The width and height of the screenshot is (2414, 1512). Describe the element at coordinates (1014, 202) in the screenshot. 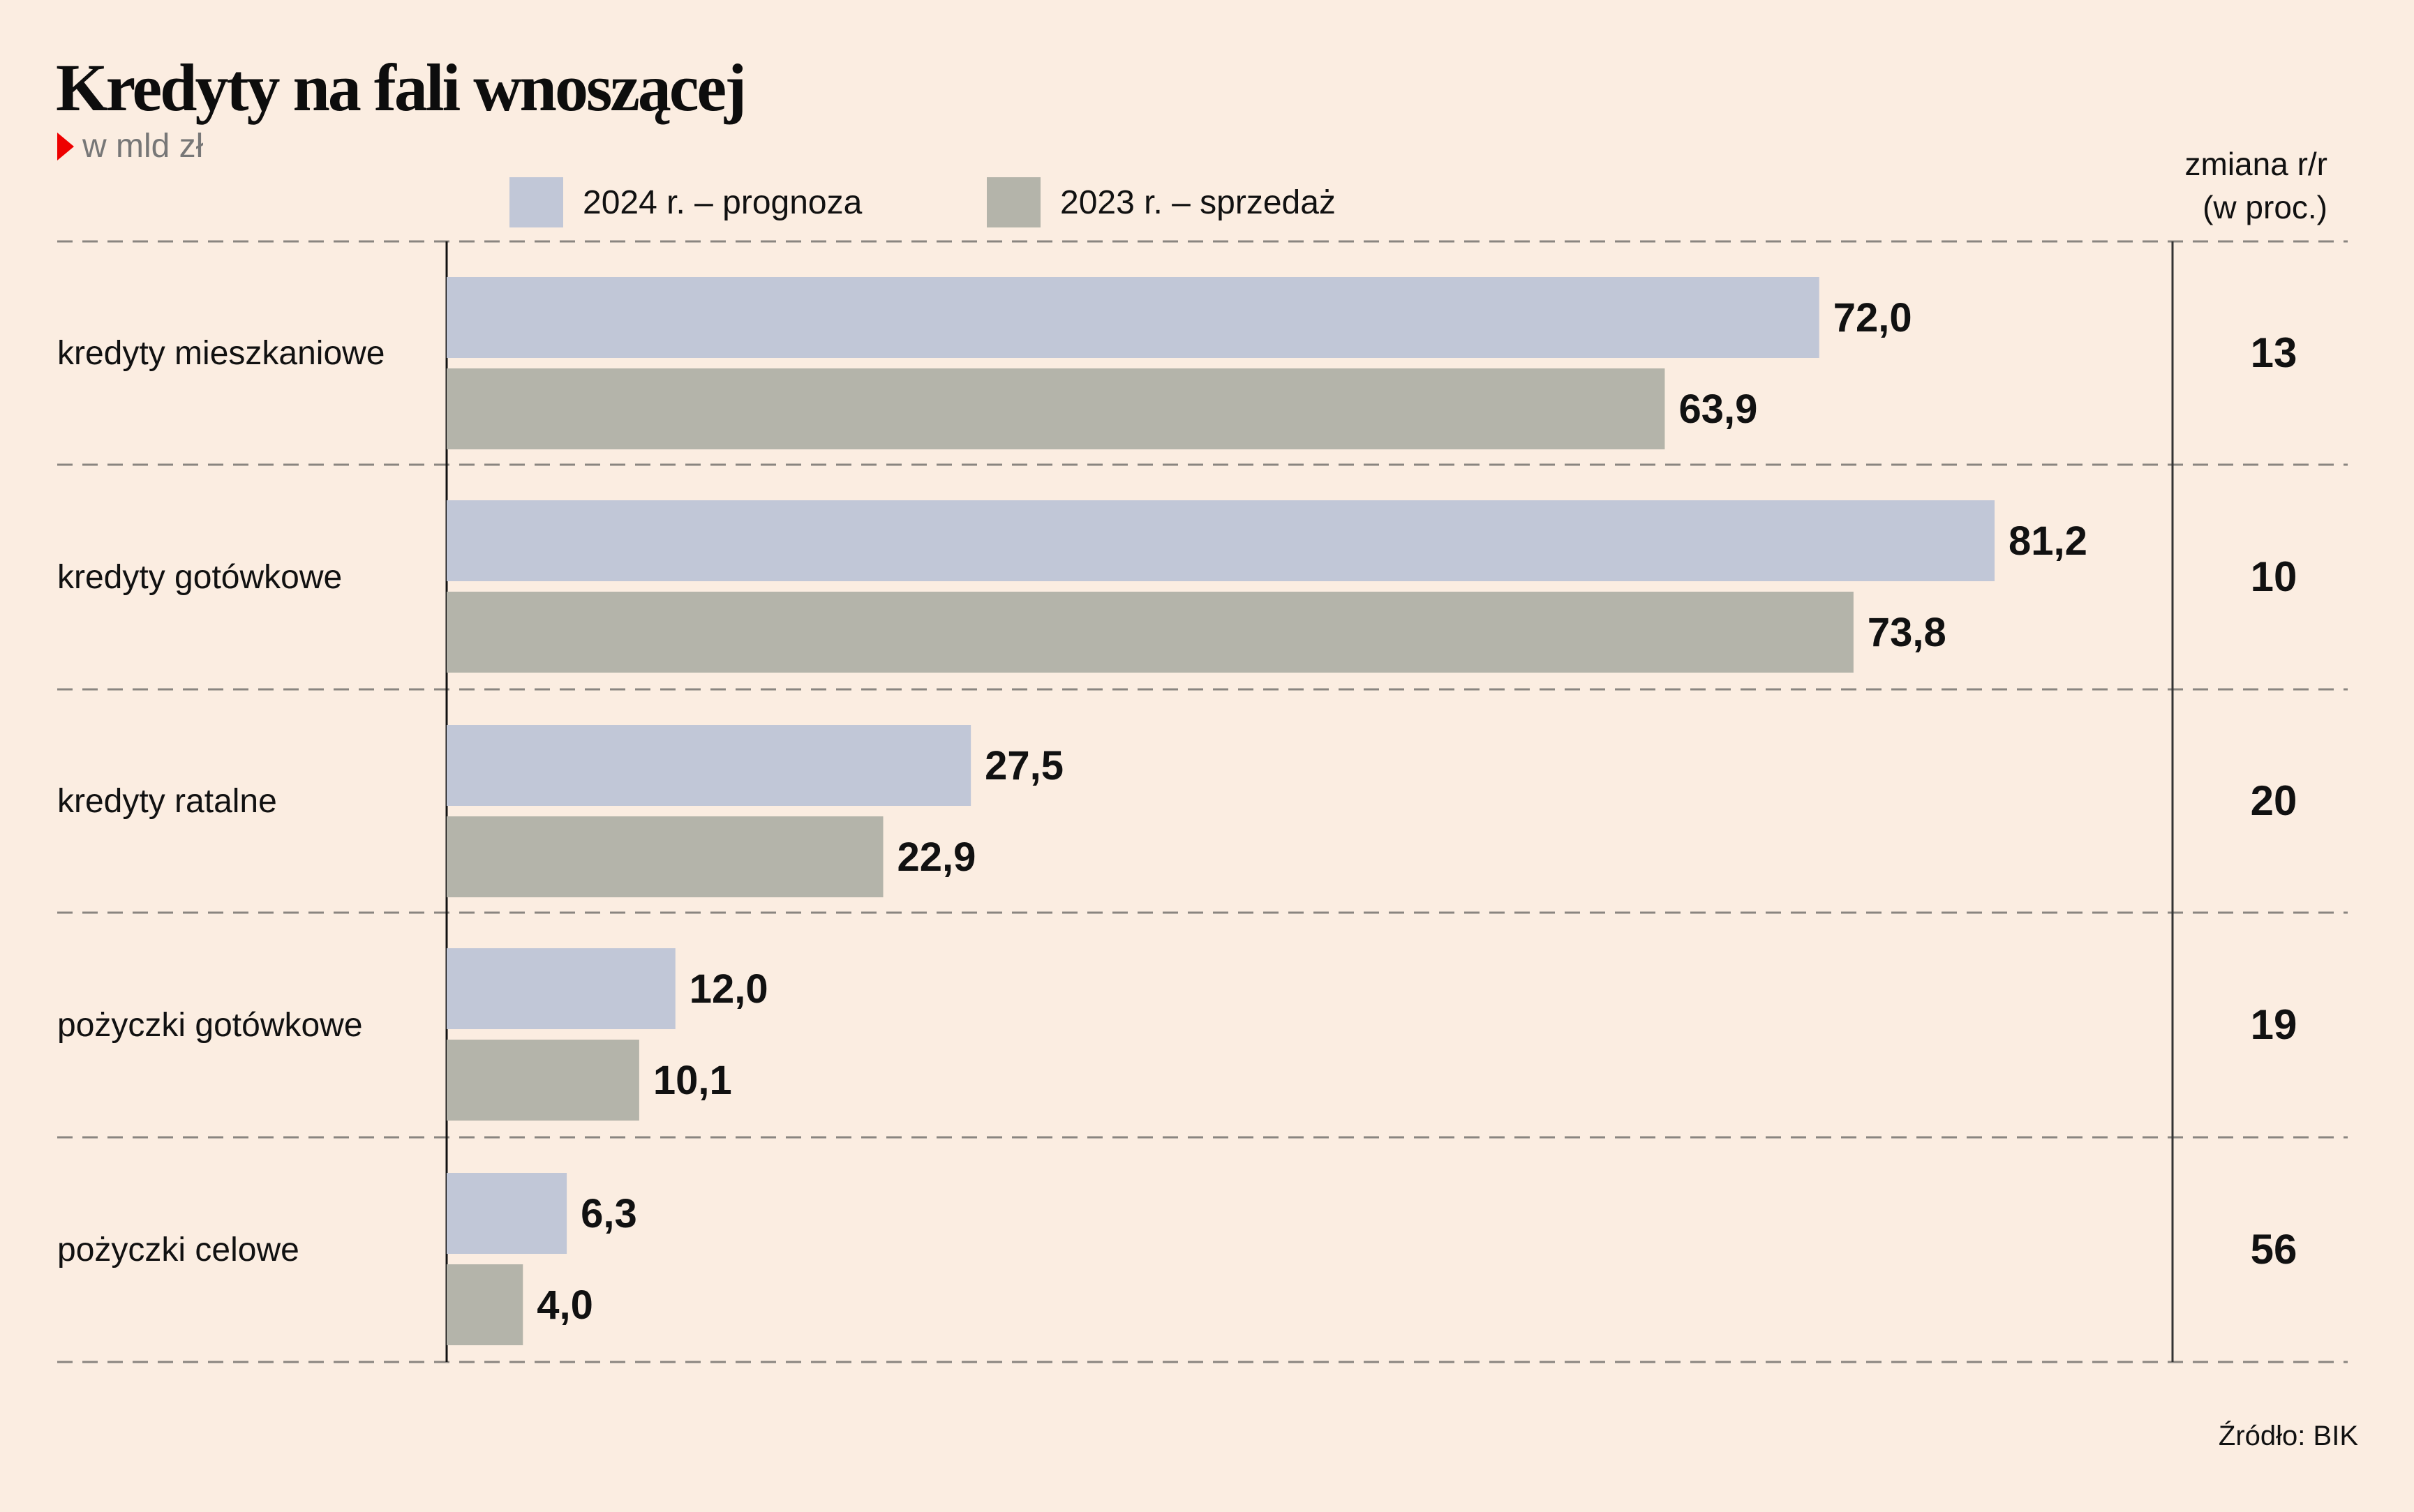

I see `legend-swatch-2023` at that location.